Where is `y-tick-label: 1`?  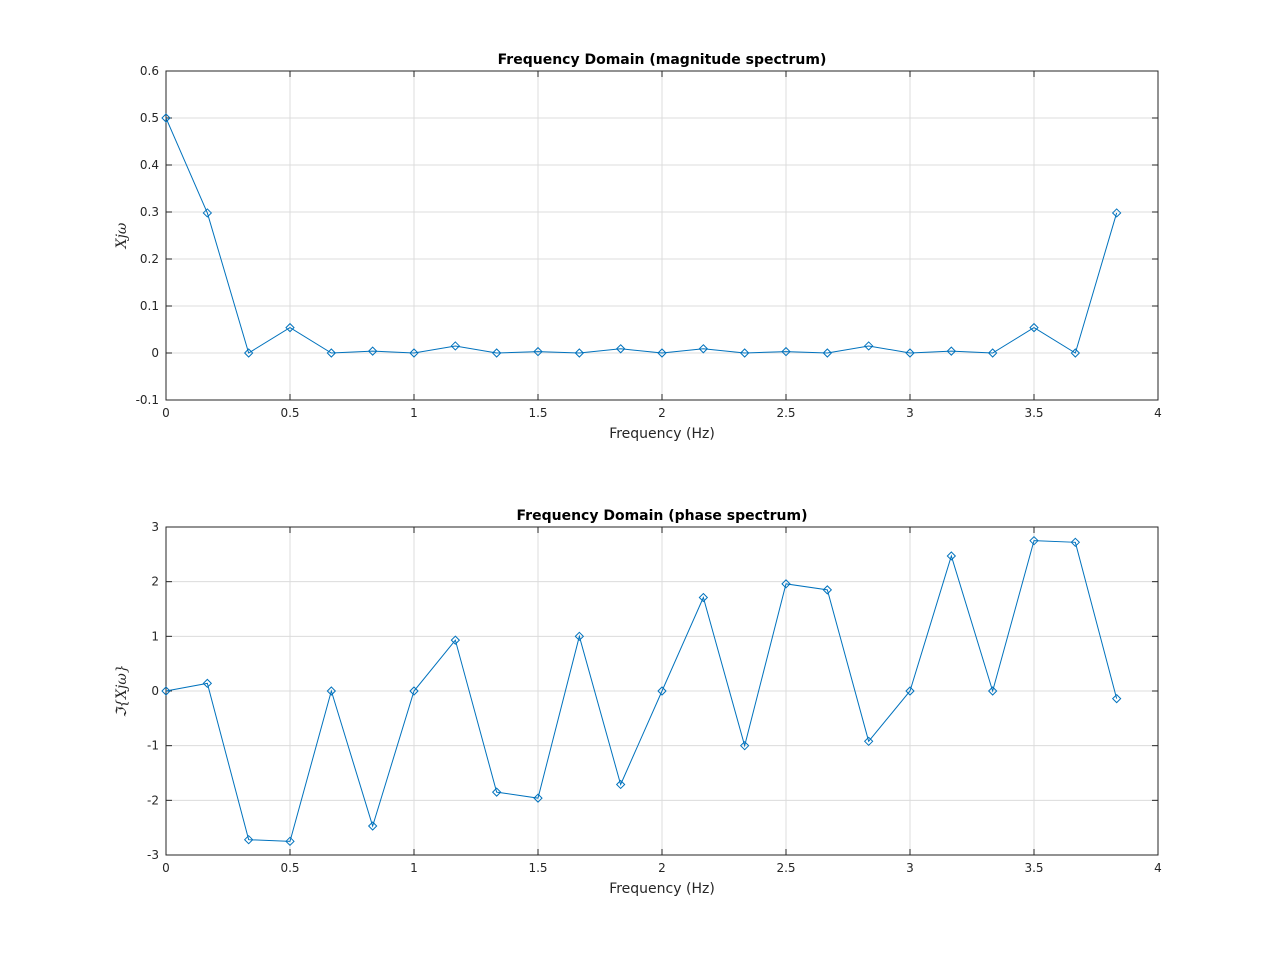
y-tick-label: 1 is located at coordinates (155, 636).